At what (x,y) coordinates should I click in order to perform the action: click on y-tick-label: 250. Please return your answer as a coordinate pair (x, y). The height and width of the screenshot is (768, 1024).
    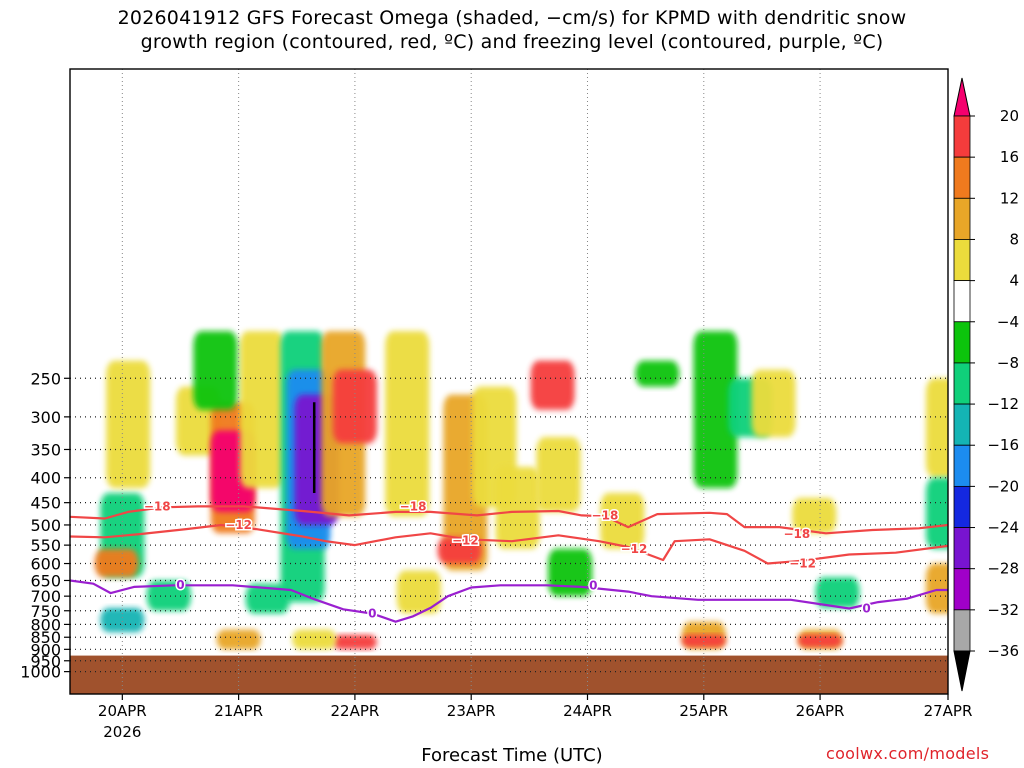
    Looking at the image, I should click on (45, 378).